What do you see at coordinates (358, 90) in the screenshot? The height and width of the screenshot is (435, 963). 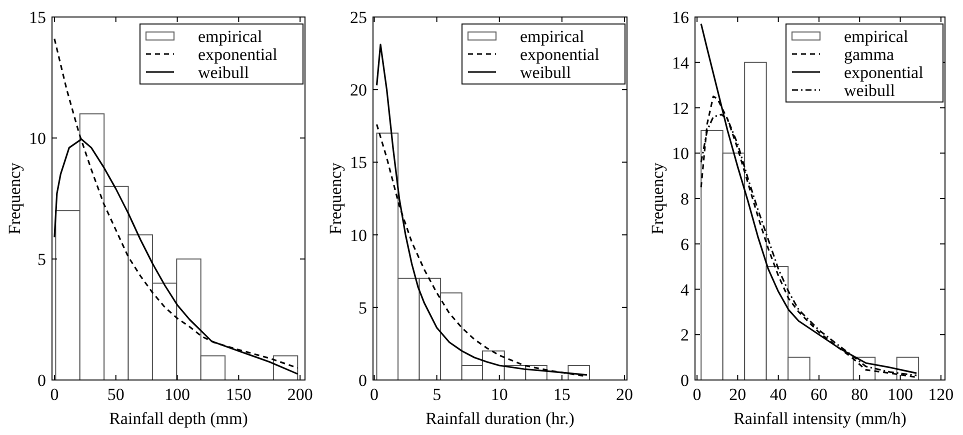 I see `y-tick-label: 20` at bounding box center [358, 90].